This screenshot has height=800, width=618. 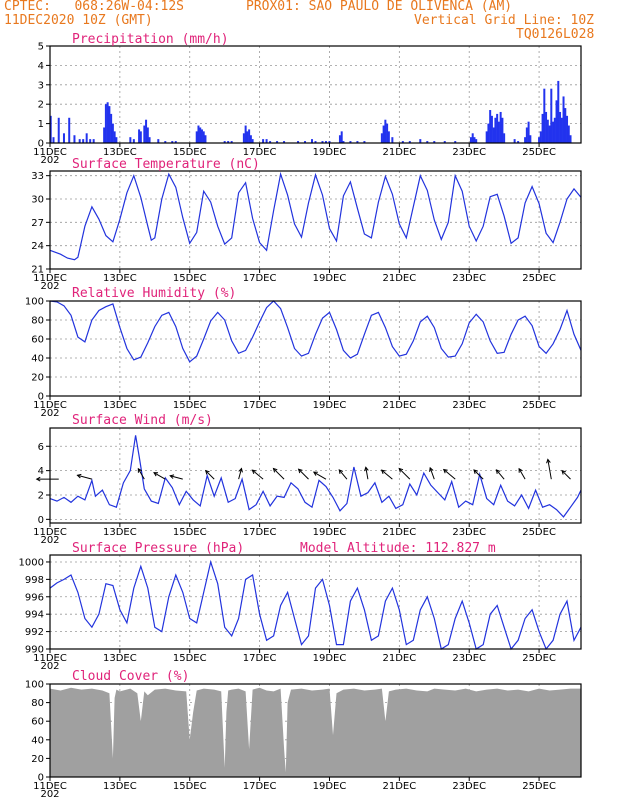 What do you see at coordinates (41, 471) in the screenshot?
I see `y-tick-label: 4` at bounding box center [41, 471].